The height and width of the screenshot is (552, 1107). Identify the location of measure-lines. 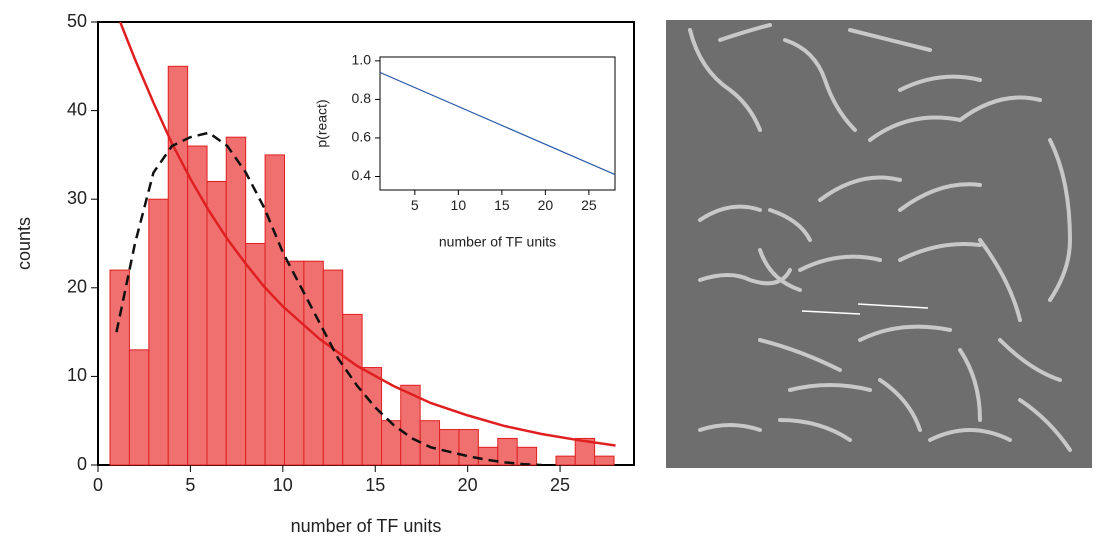
(865, 309).